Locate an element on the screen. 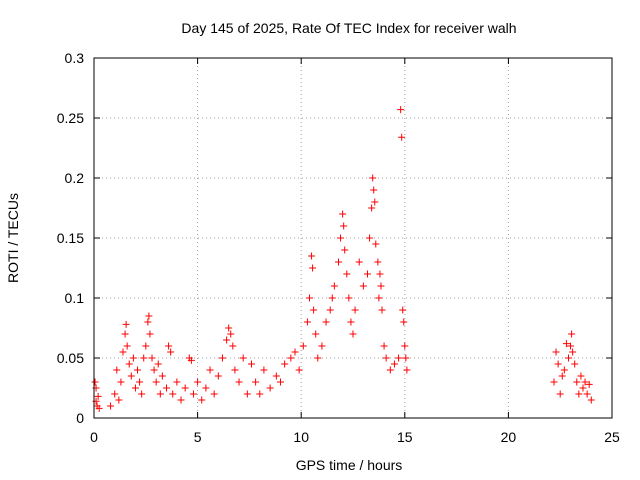 The height and width of the screenshot is (480, 640). x-tick-label-5: 25 is located at coordinates (612, 437).